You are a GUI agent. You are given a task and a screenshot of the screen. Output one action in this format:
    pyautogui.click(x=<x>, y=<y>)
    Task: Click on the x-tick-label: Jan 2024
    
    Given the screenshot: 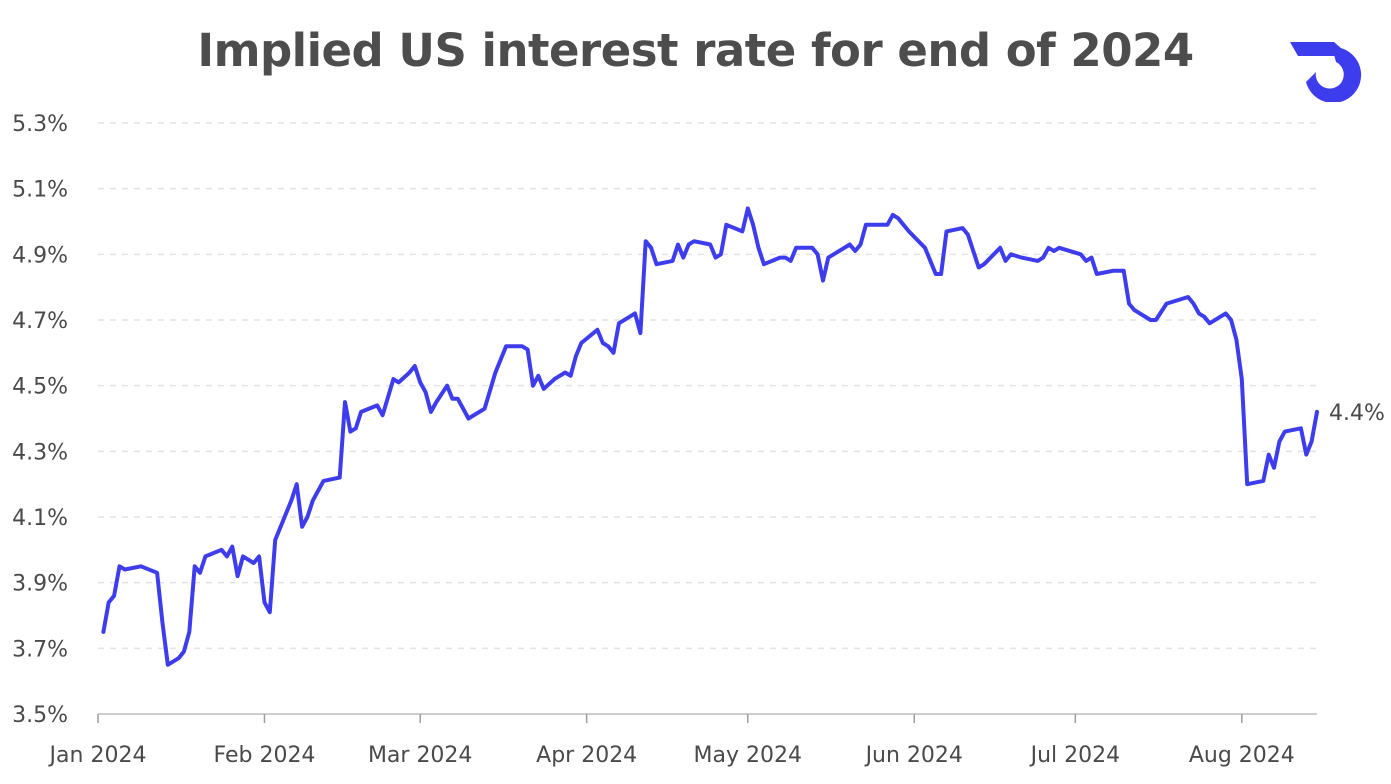 What is the action you would take?
    pyautogui.click(x=97, y=755)
    